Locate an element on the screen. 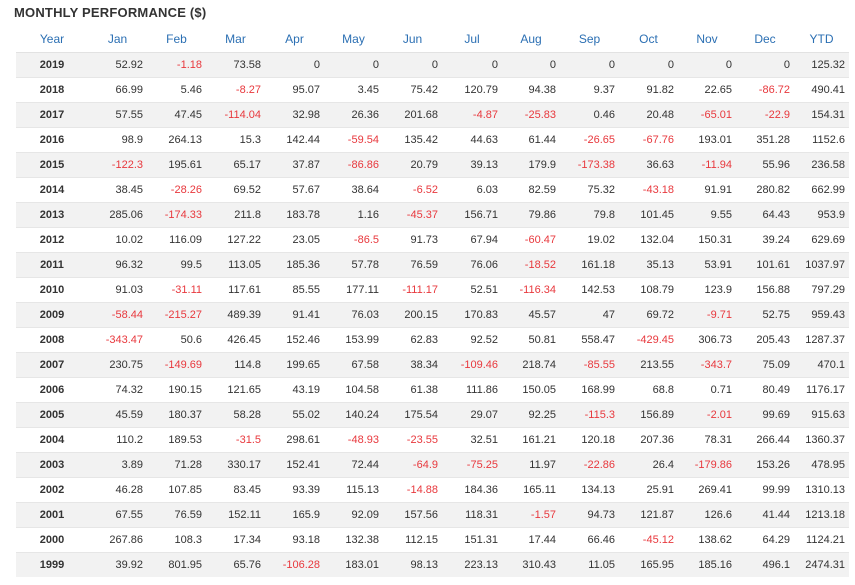 This screenshot has width=855, height=585. value-cell: 112.15 is located at coordinates (412, 540).